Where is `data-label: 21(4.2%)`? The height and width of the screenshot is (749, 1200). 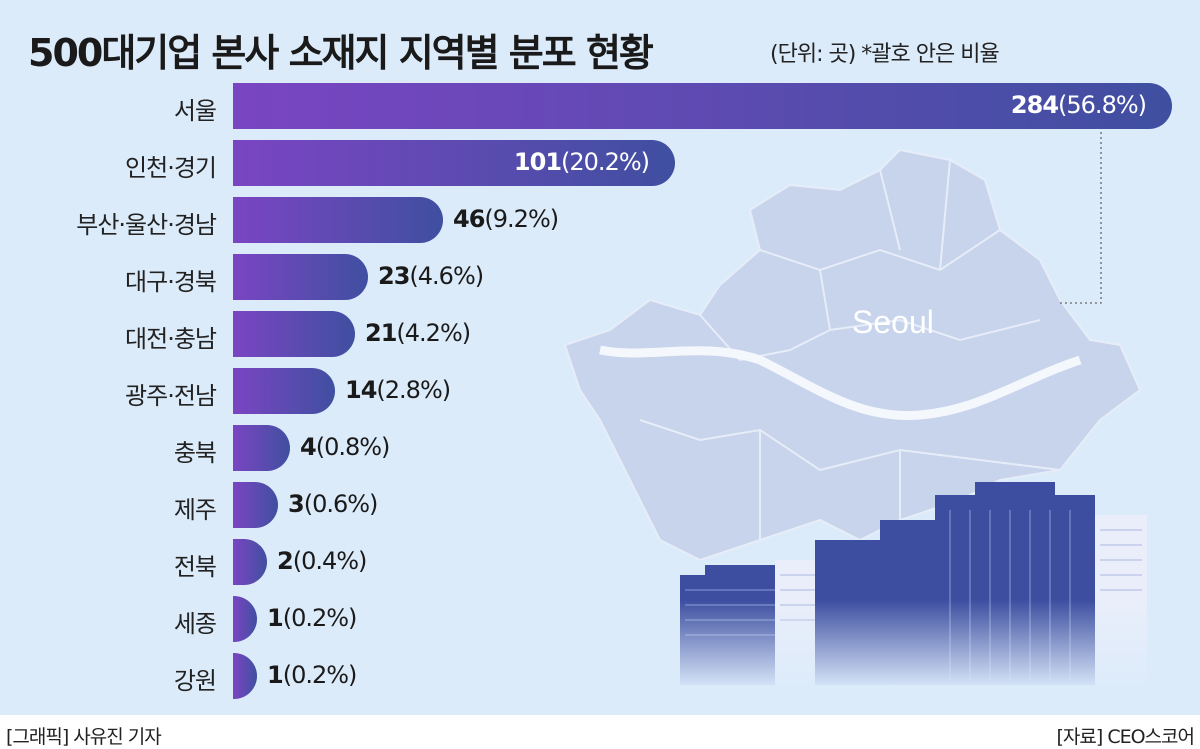
data-label: 21(4.2%) is located at coordinates (418, 333).